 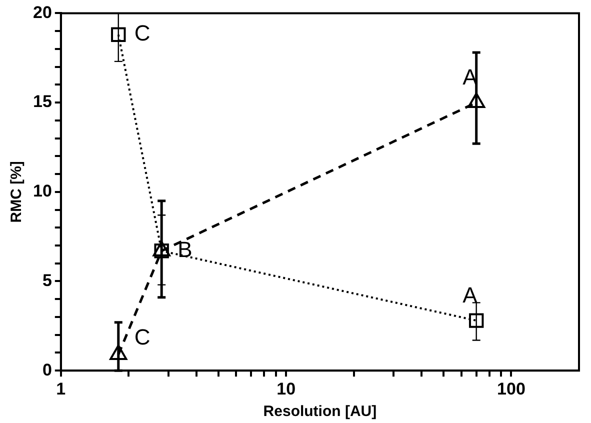 What do you see at coordinates (320, 411) in the screenshot?
I see `x-axis-title: Resolution [AU]` at bounding box center [320, 411].